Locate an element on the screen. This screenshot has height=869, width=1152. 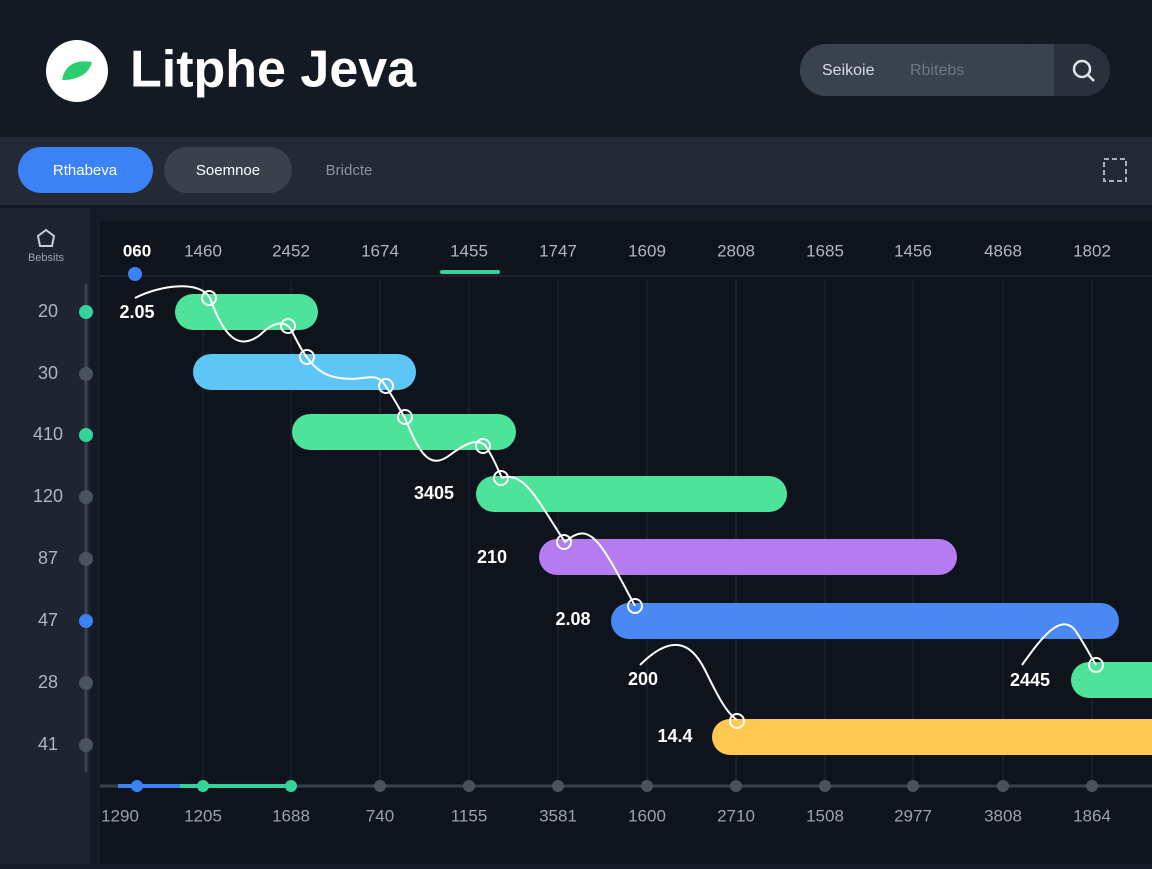
row-label: 20 is located at coordinates (48, 311).